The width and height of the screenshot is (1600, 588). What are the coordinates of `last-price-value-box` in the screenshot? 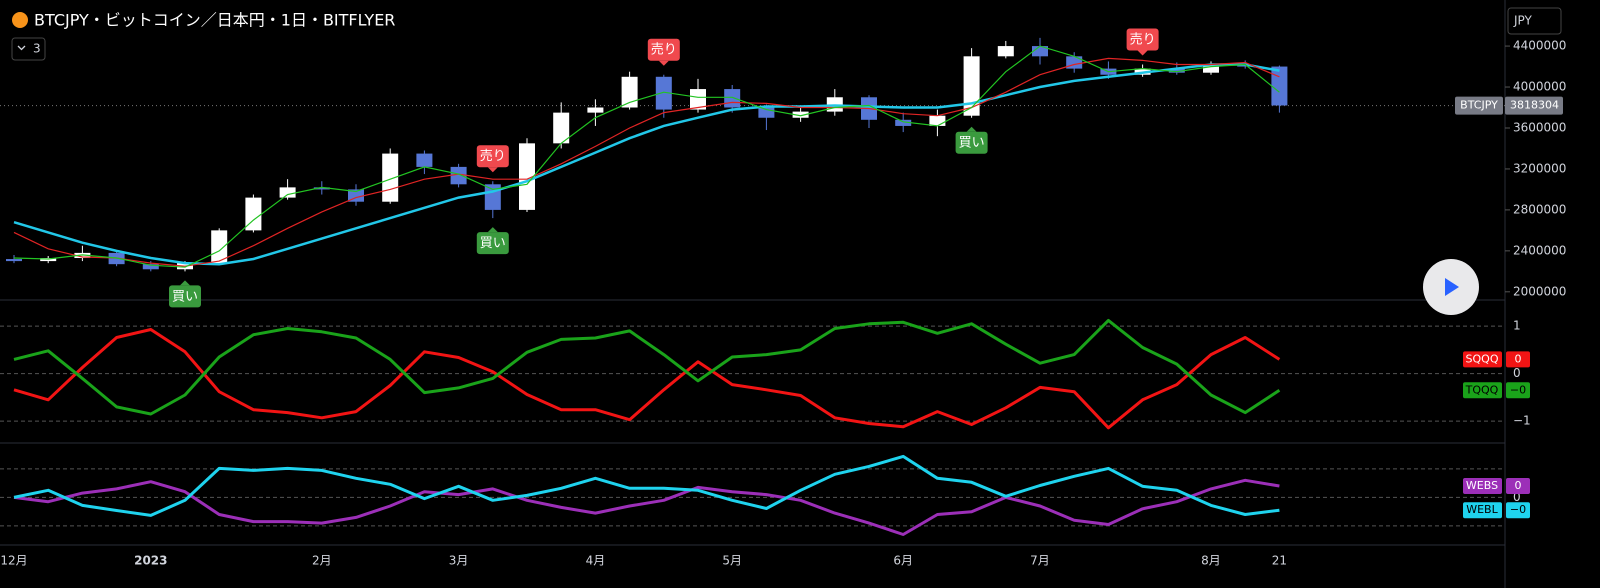 It's located at (1534, 105).